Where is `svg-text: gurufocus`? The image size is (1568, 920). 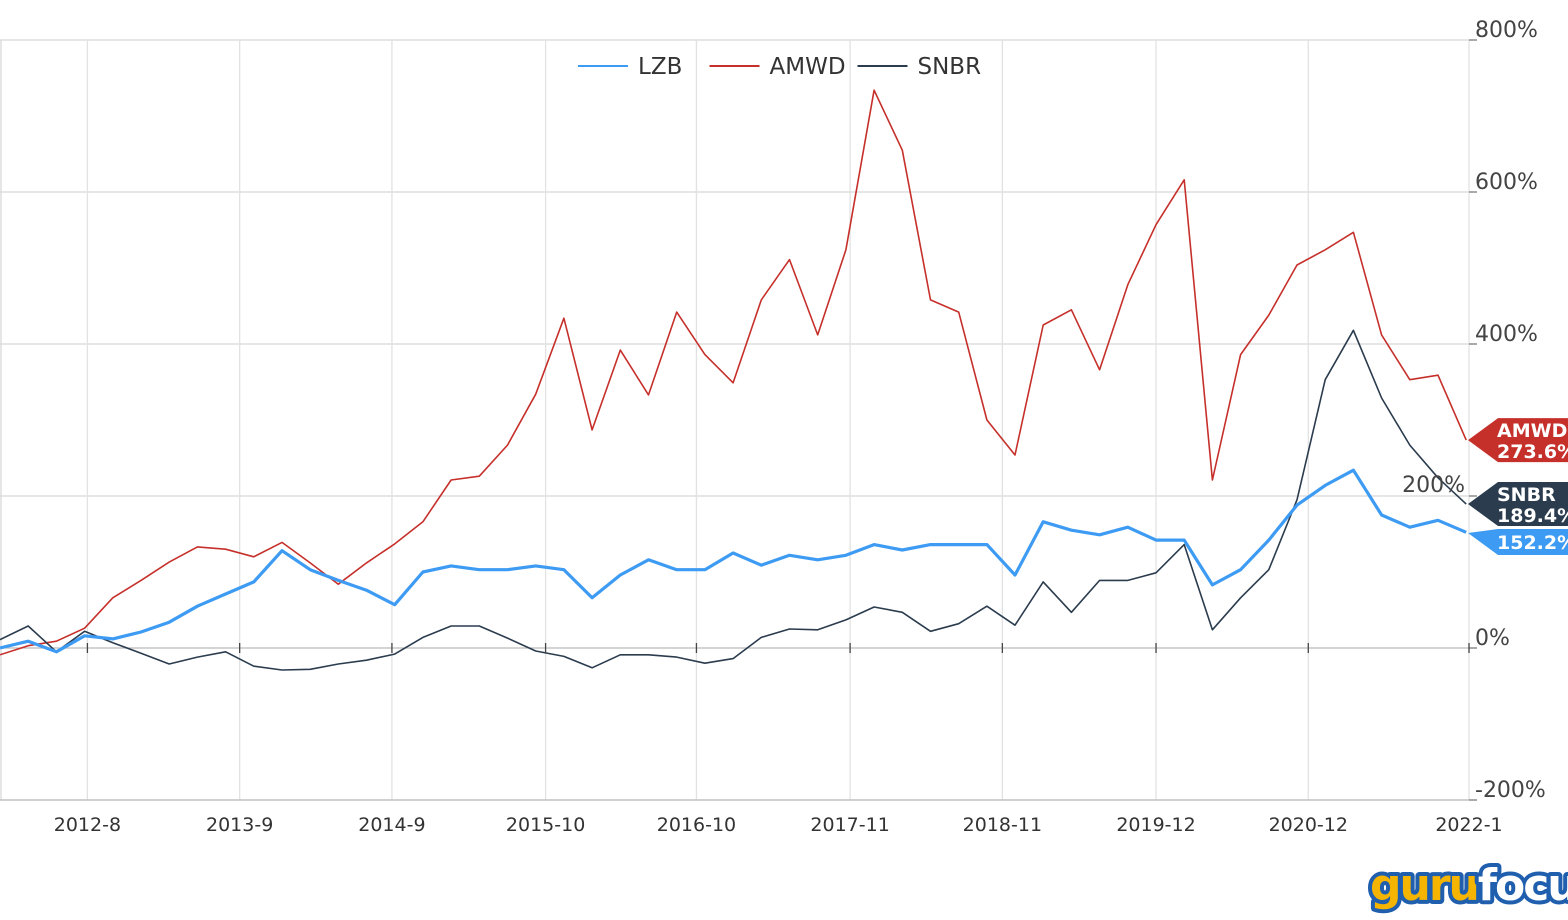 svg-text: gurufocus is located at coordinates (1469, 885).